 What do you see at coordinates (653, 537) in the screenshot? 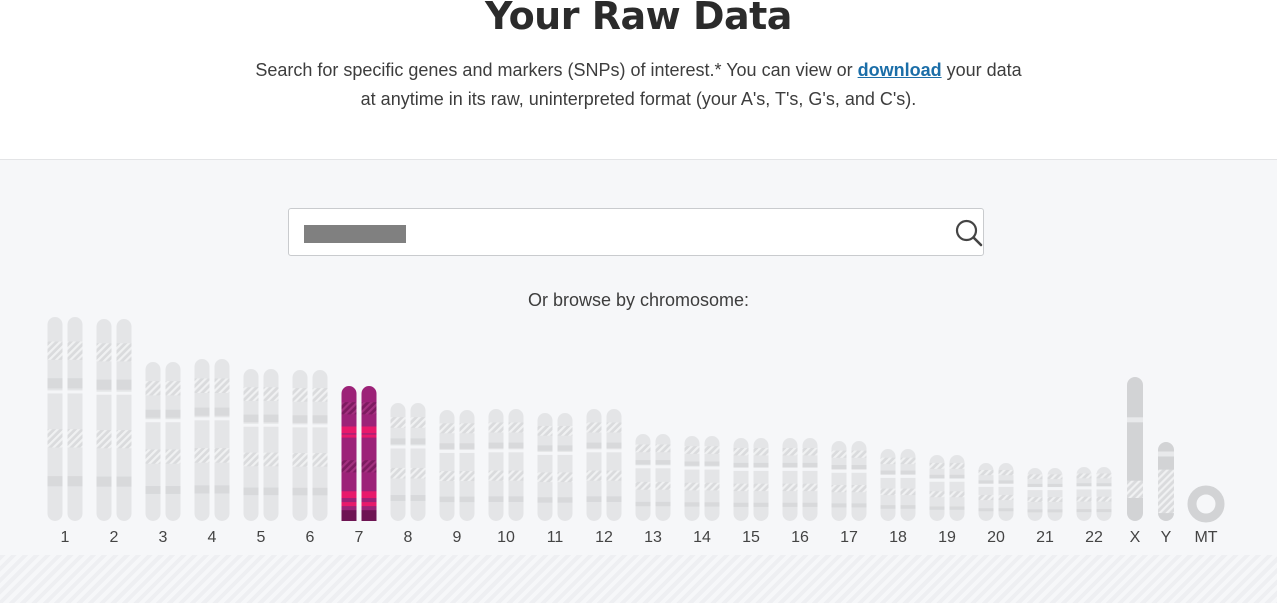
I see `chromosome-label: 13` at bounding box center [653, 537].